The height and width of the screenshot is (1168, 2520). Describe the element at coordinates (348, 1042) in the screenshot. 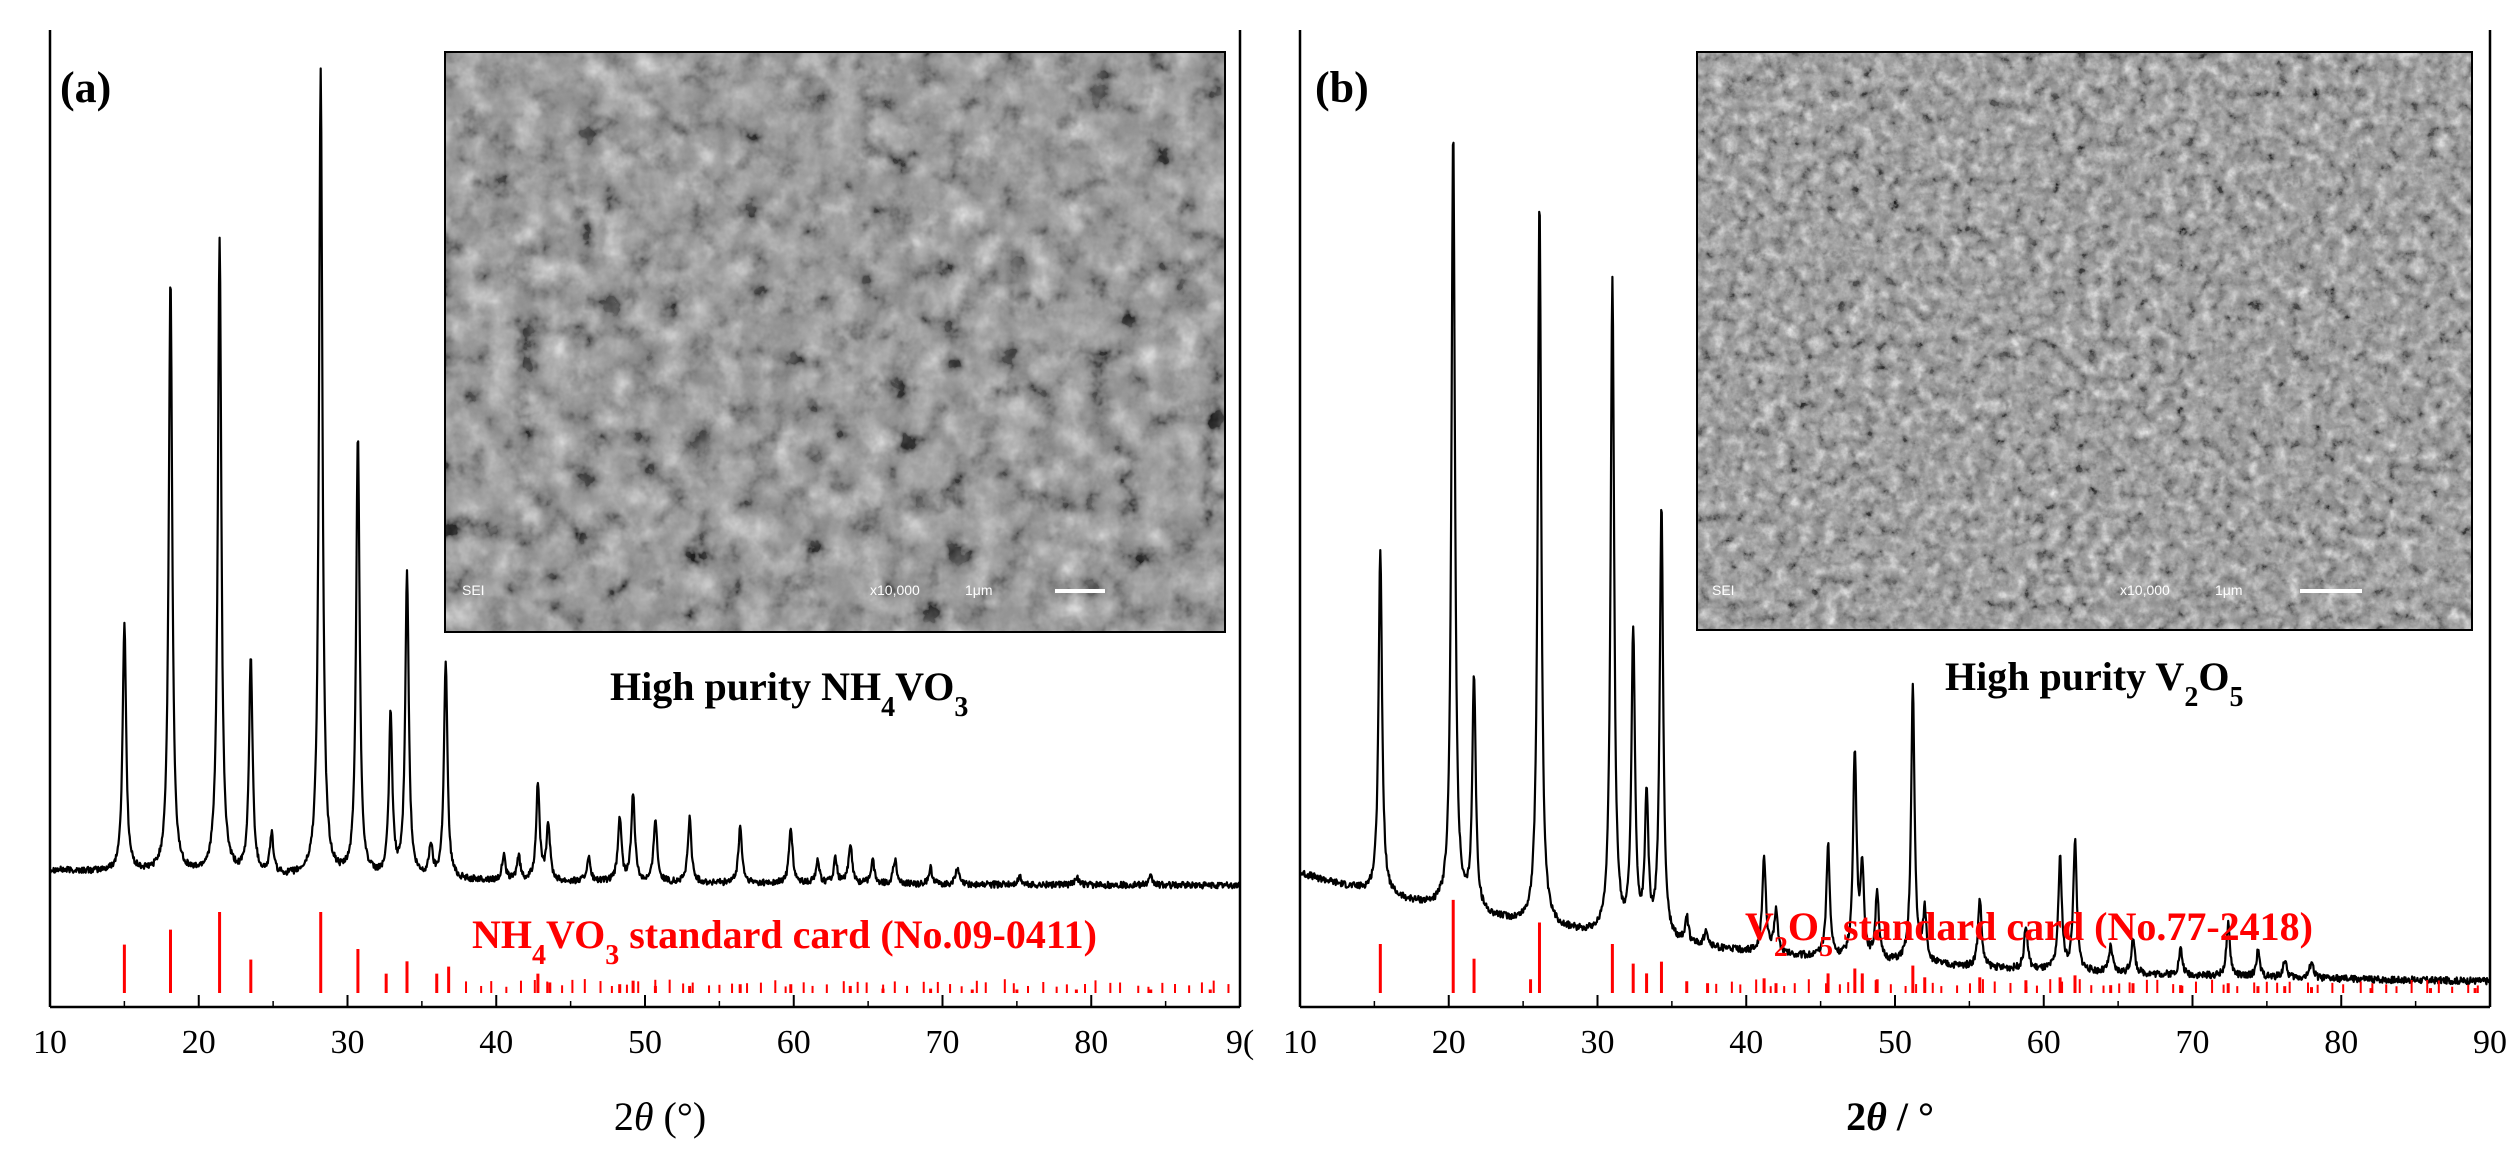

I see `x-tick-label-a: 30` at that location.